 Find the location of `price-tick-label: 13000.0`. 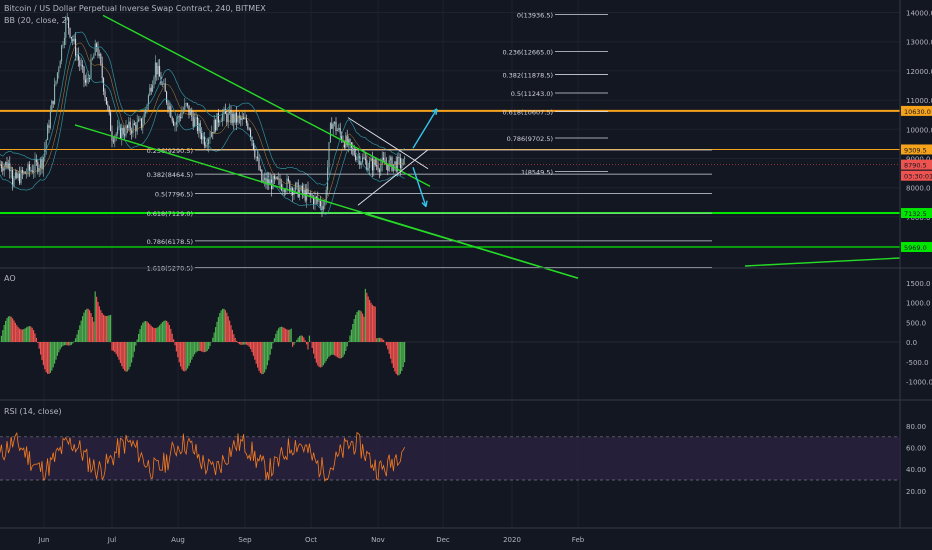

price-tick-label: 13000.0 is located at coordinates (919, 43).